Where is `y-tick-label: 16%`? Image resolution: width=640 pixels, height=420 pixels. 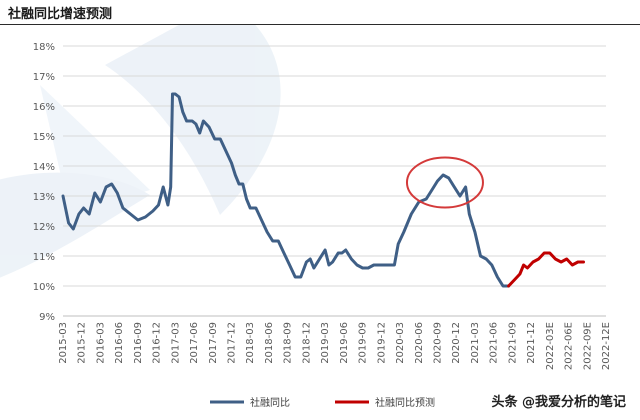 y-tick-label: 16% is located at coordinates (44, 107).